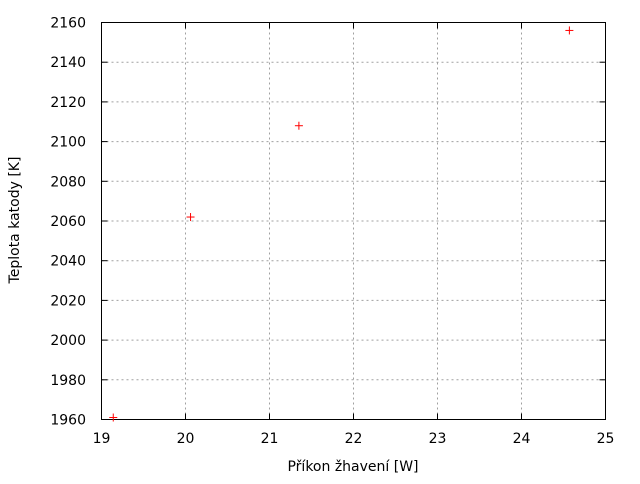 The height and width of the screenshot is (484, 640). What do you see at coordinates (522, 439) in the screenshot?
I see `x-tick-label: 24` at bounding box center [522, 439].